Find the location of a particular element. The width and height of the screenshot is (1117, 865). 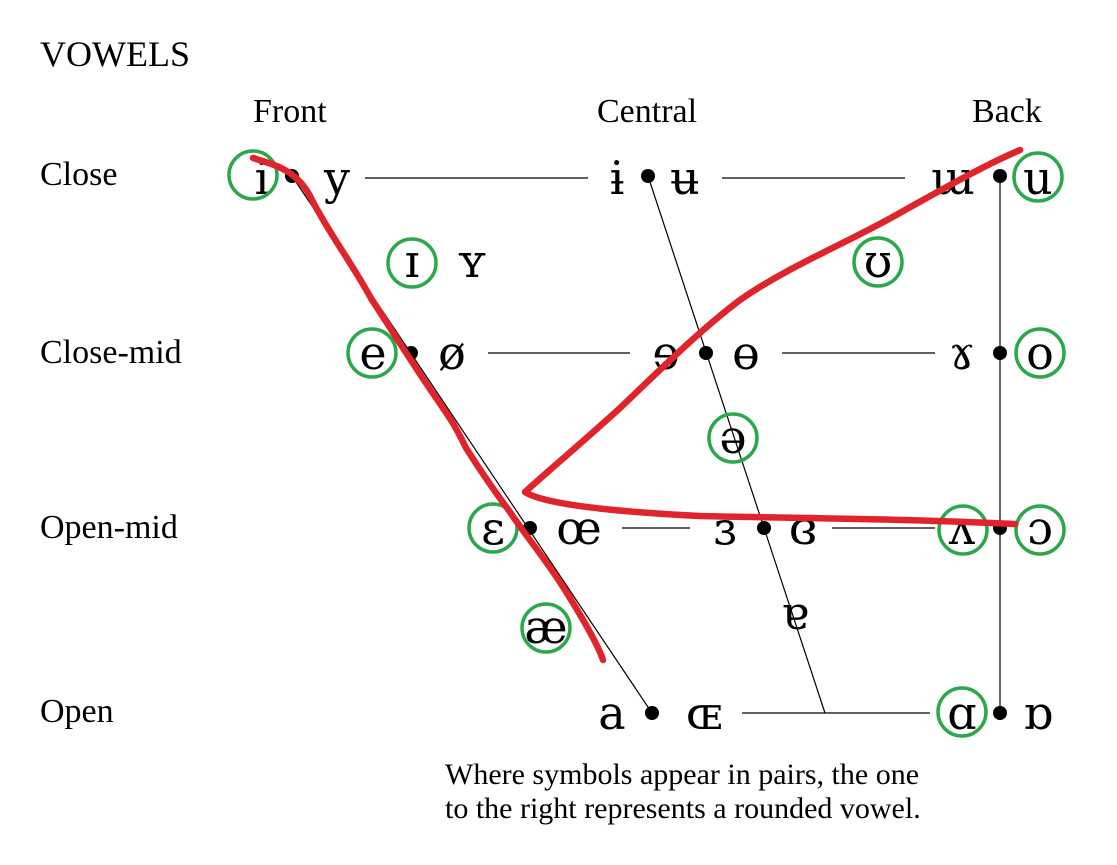

annotation-circle-upsilon is located at coordinates (878, 262).